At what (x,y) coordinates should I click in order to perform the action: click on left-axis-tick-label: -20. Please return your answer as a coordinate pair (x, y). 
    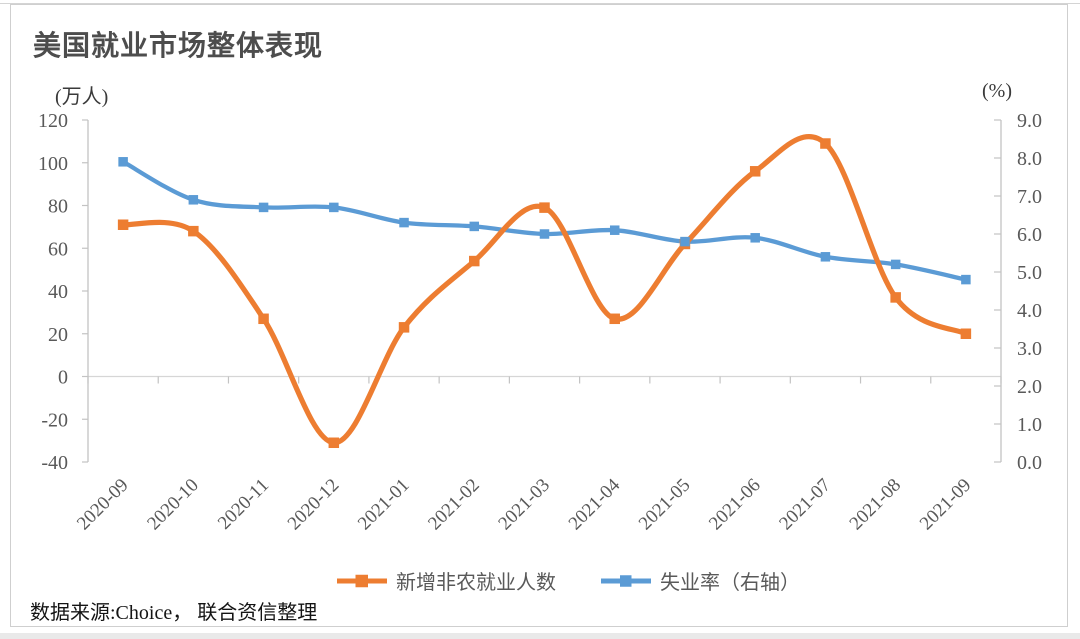
    Looking at the image, I should click on (54, 420).